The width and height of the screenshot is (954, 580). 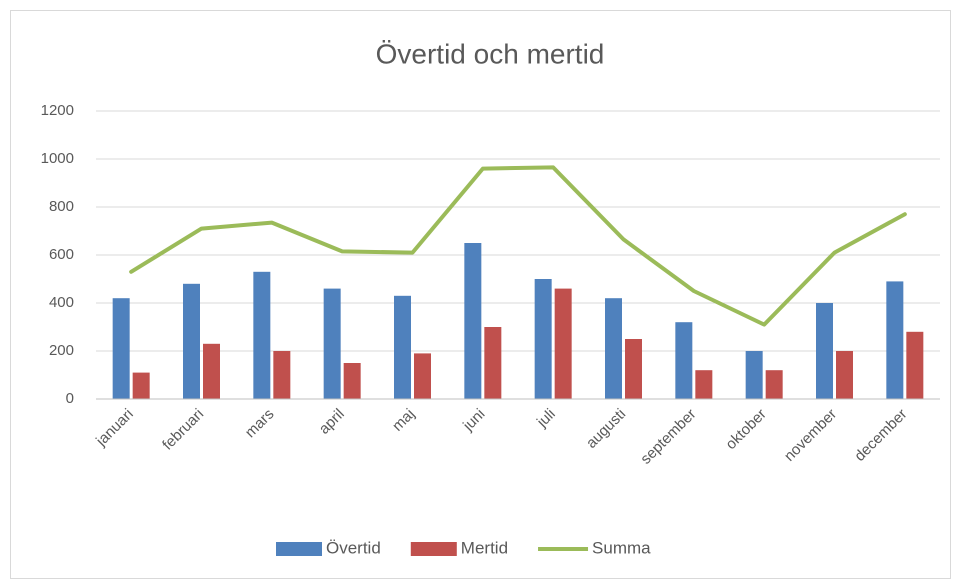 What do you see at coordinates (57, 110) in the screenshot?
I see `y-tick-label: 1200` at bounding box center [57, 110].